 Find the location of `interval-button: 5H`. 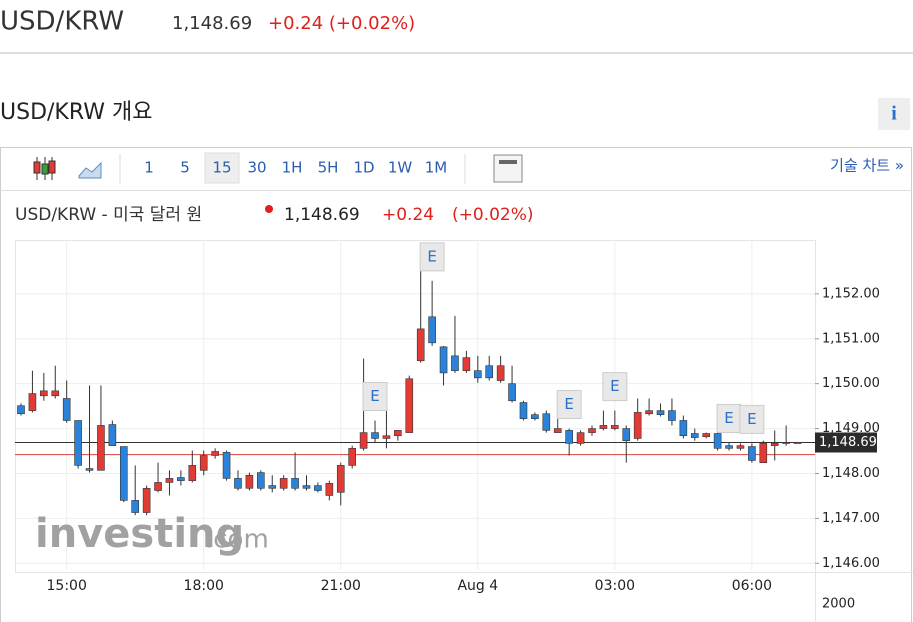

interval-button: 5H is located at coordinates (328, 168).